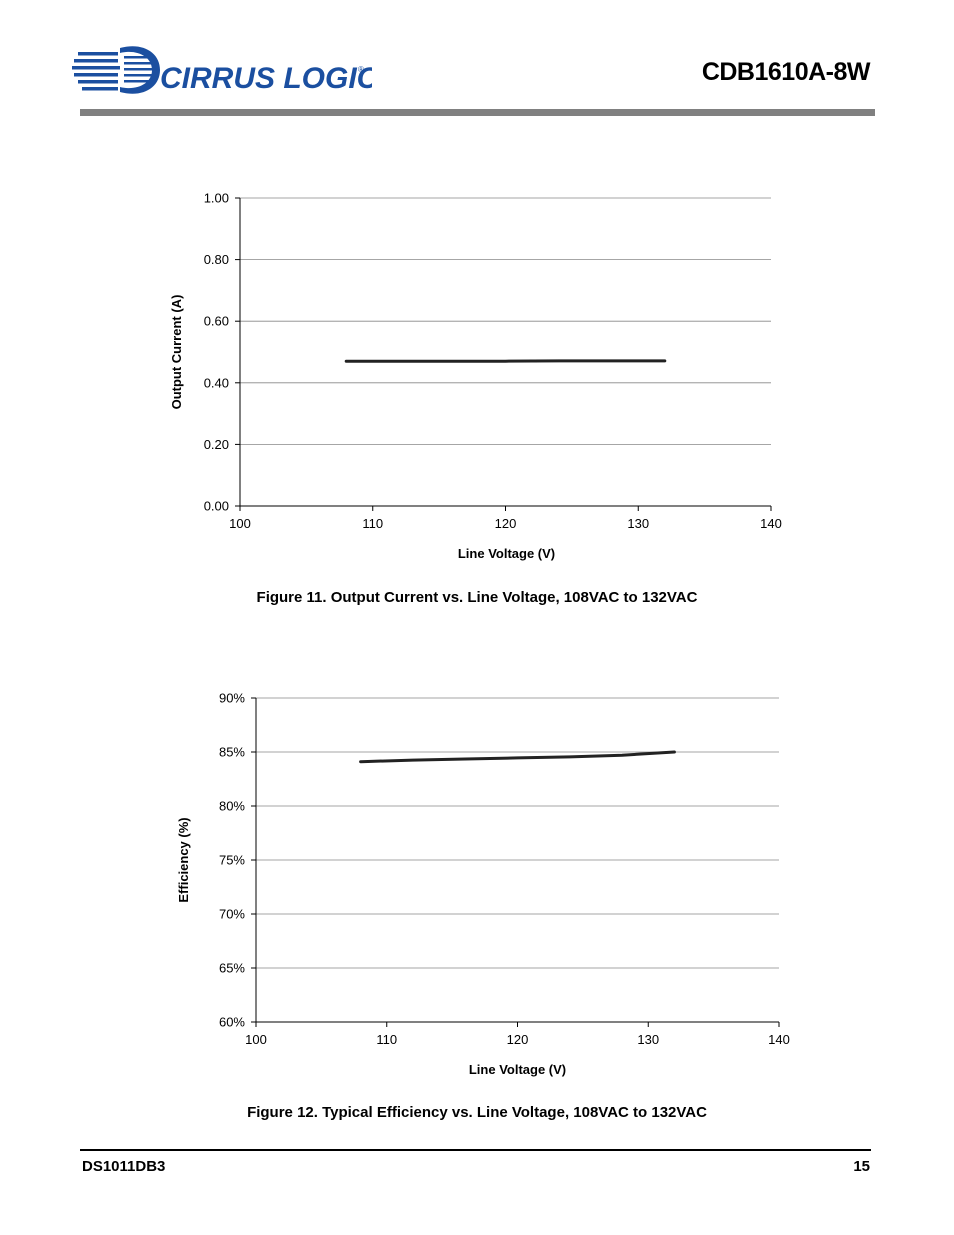 This screenshot has width=954, height=1235. I want to click on y-tick-label: 60%, so click(232, 1022).